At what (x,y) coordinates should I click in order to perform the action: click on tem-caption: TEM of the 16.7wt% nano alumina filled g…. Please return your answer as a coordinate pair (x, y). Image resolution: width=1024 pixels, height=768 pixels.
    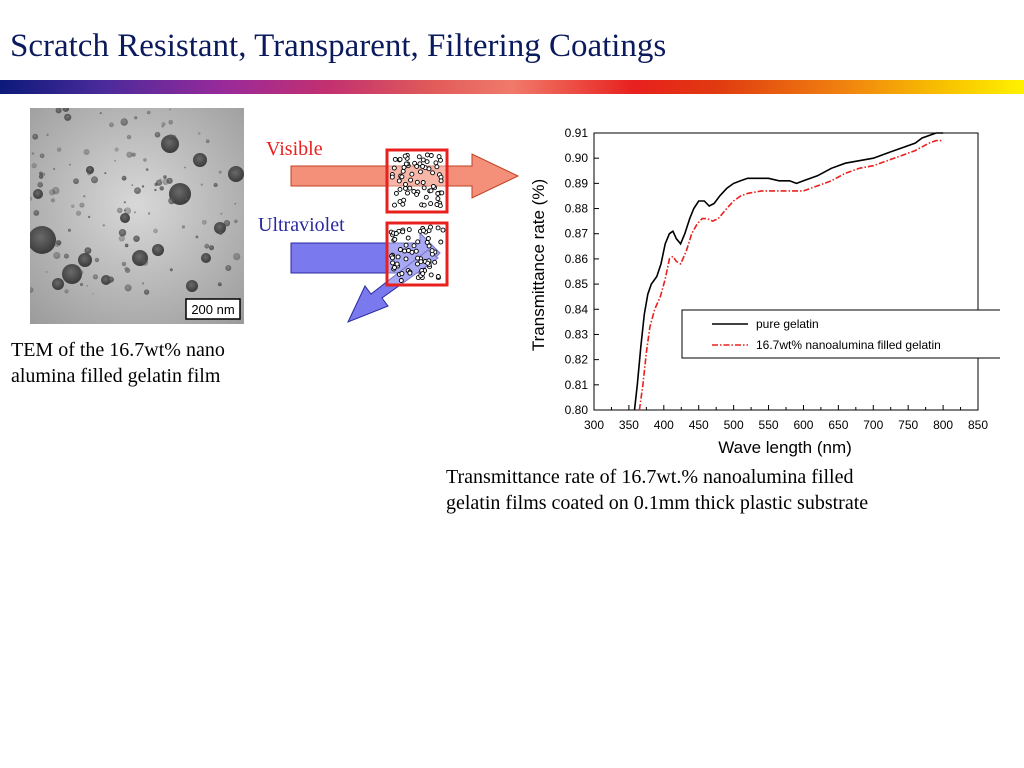
    Looking at the image, I should click on (118, 363).